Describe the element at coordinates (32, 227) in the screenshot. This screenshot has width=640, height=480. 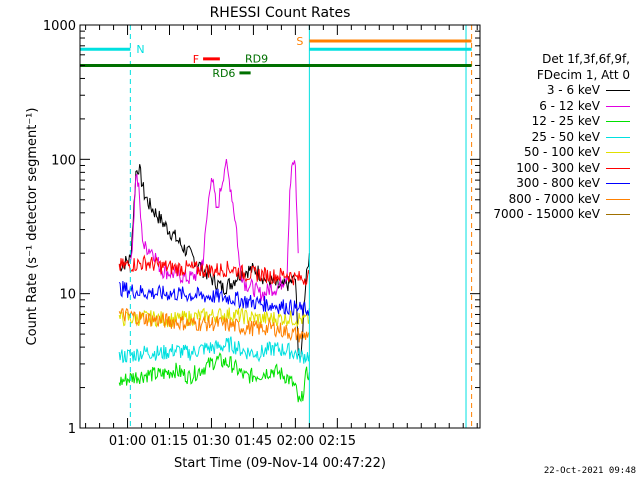
I see `y-axis-label: Count Rate (s⁻¹ detector segment⁻¹)` at that location.